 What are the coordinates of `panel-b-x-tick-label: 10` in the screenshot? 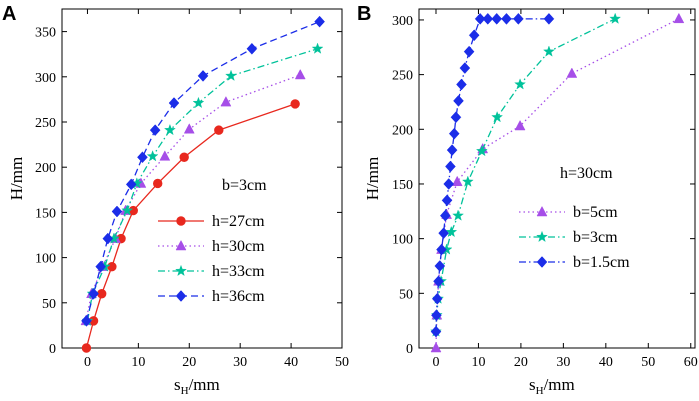 It's located at (478, 362).